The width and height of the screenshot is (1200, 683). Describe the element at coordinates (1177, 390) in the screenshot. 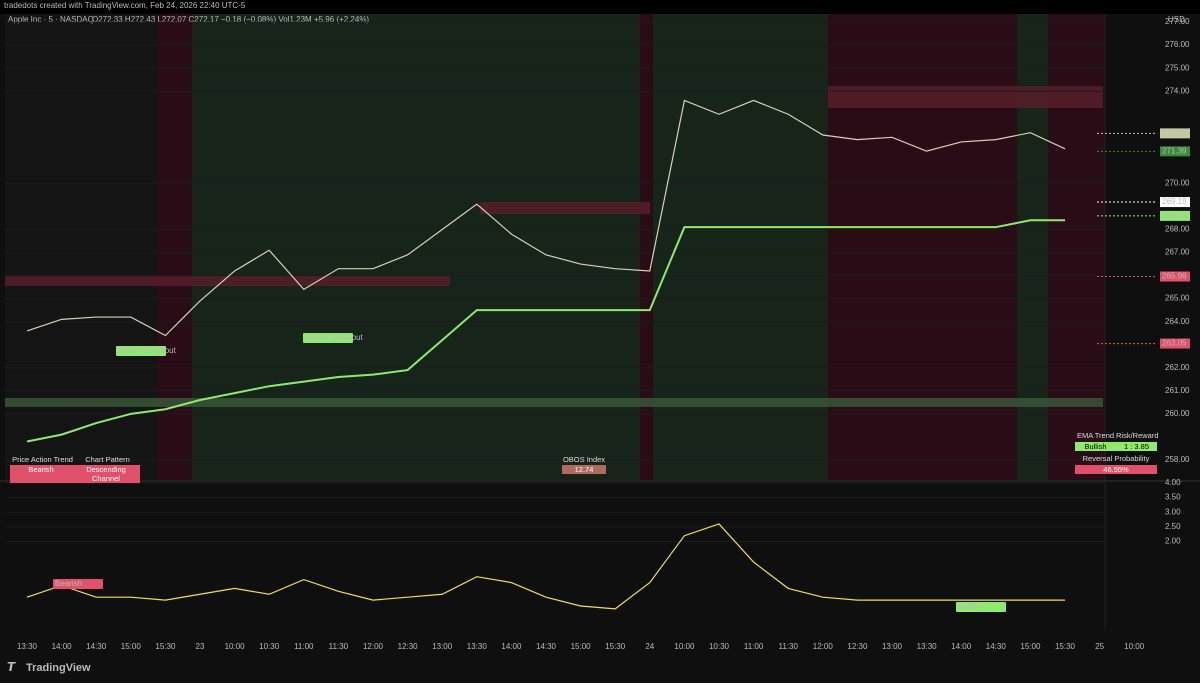

I see `y-tick-label: 261.00` at that location.